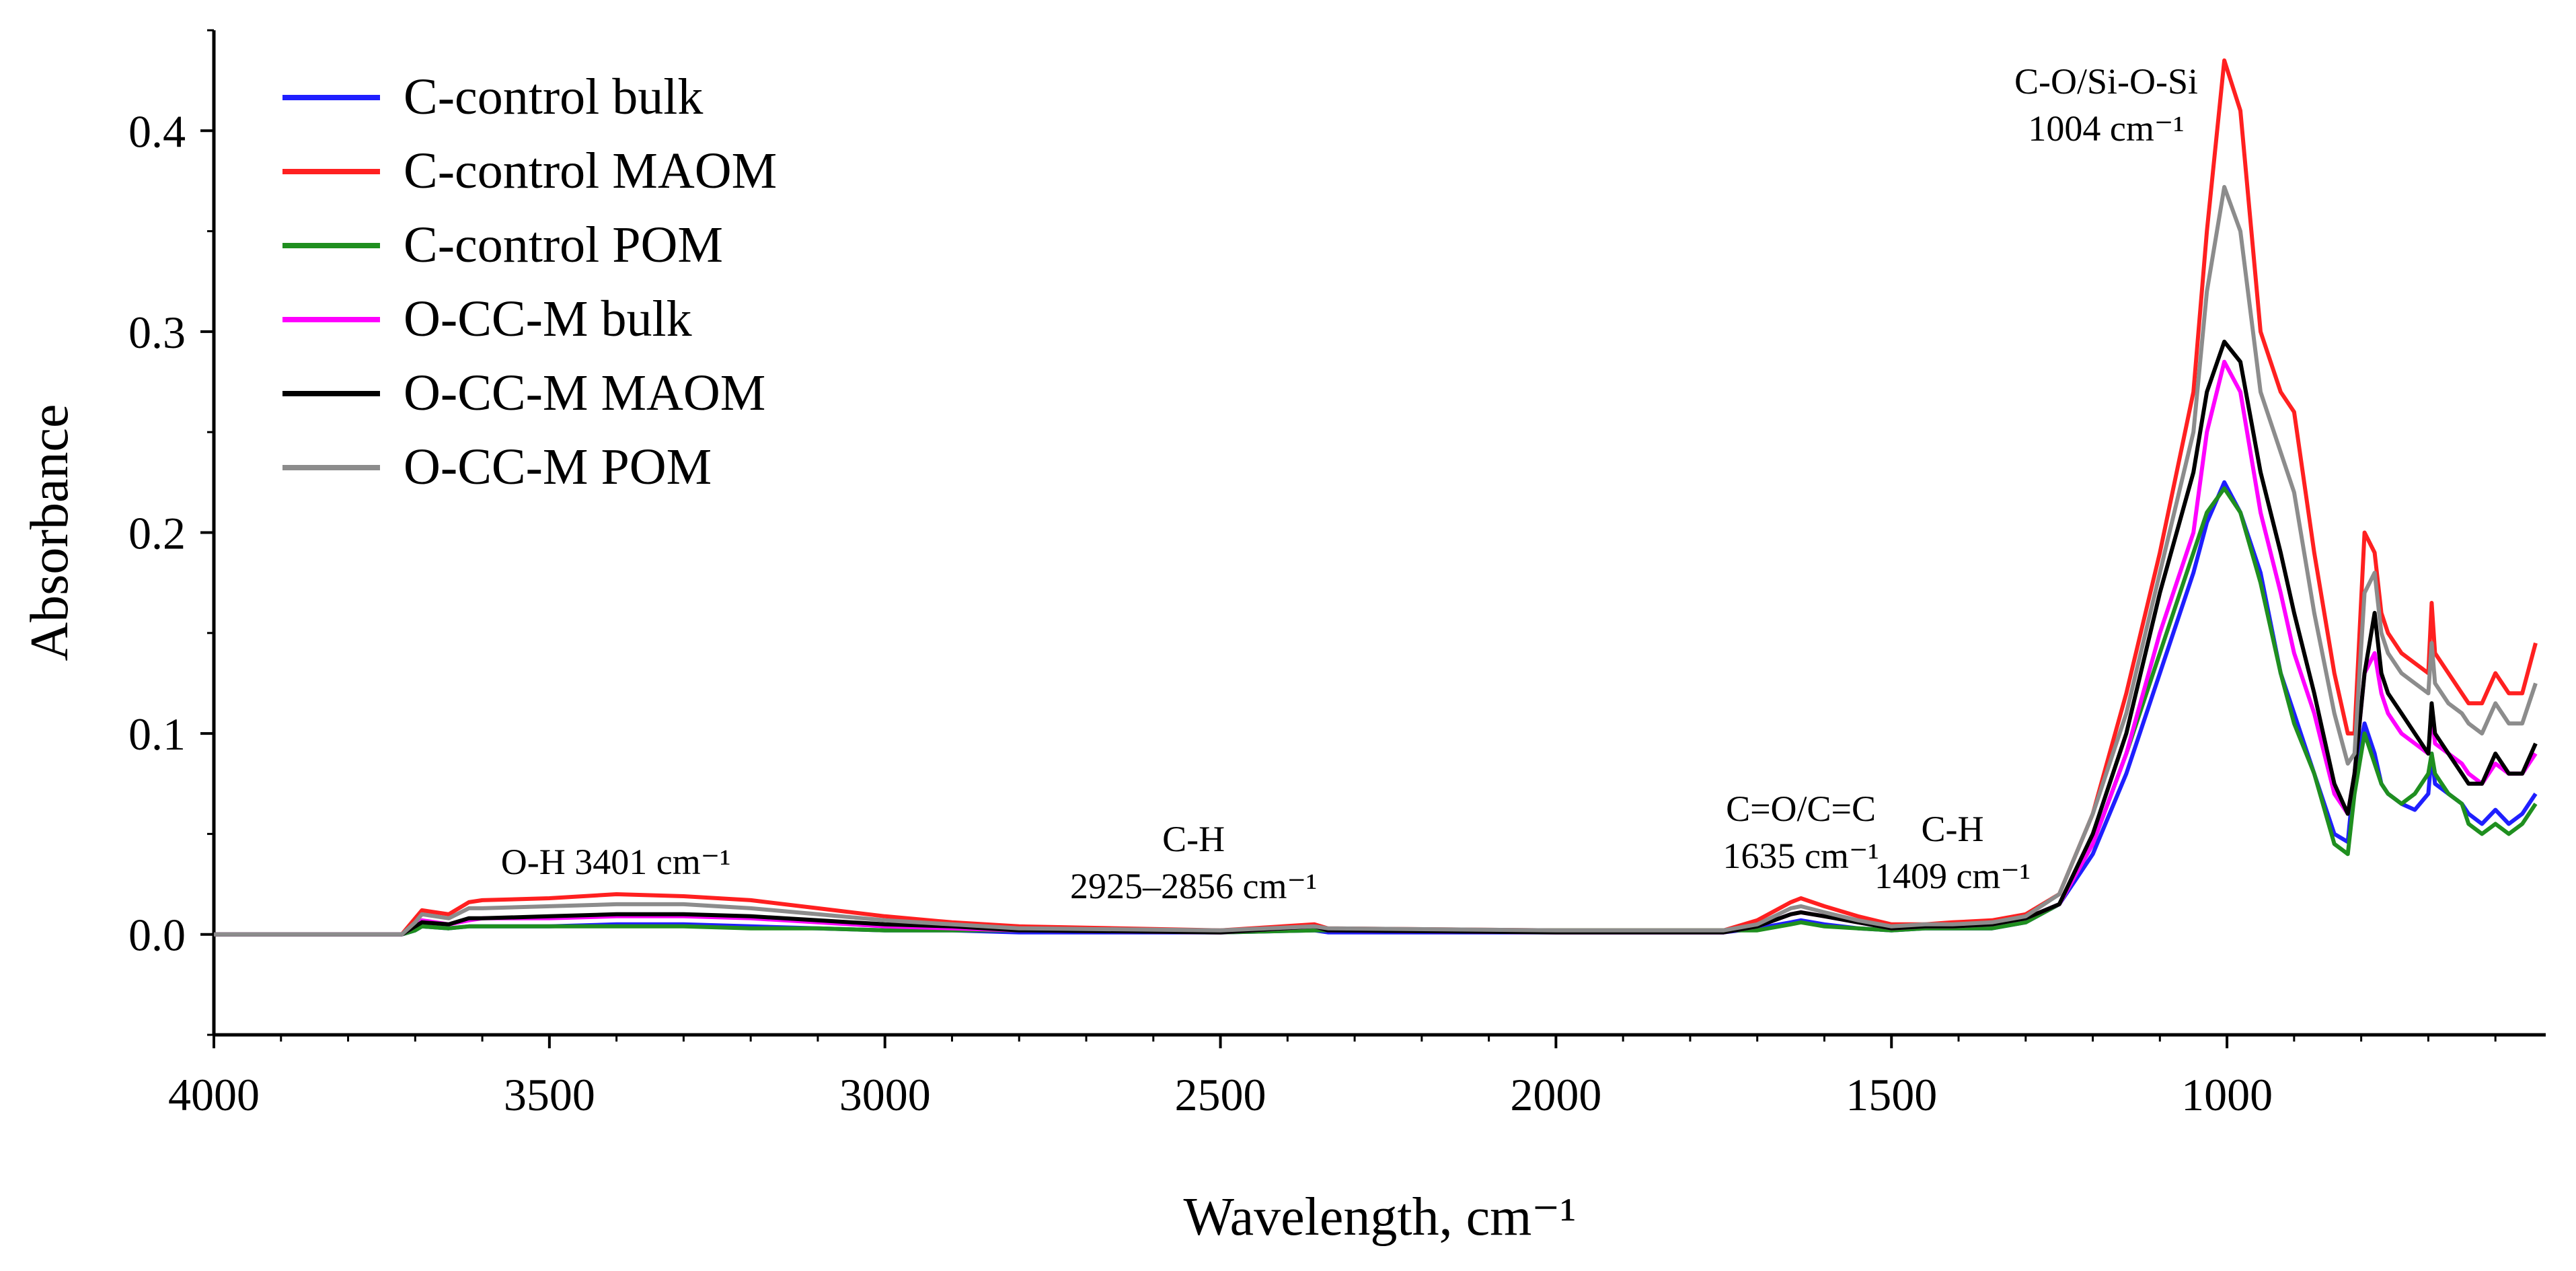 The image size is (2576, 1271). Describe the element at coordinates (549, 1094) in the screenshot. I see `x-tick-label: 3500` at that location.